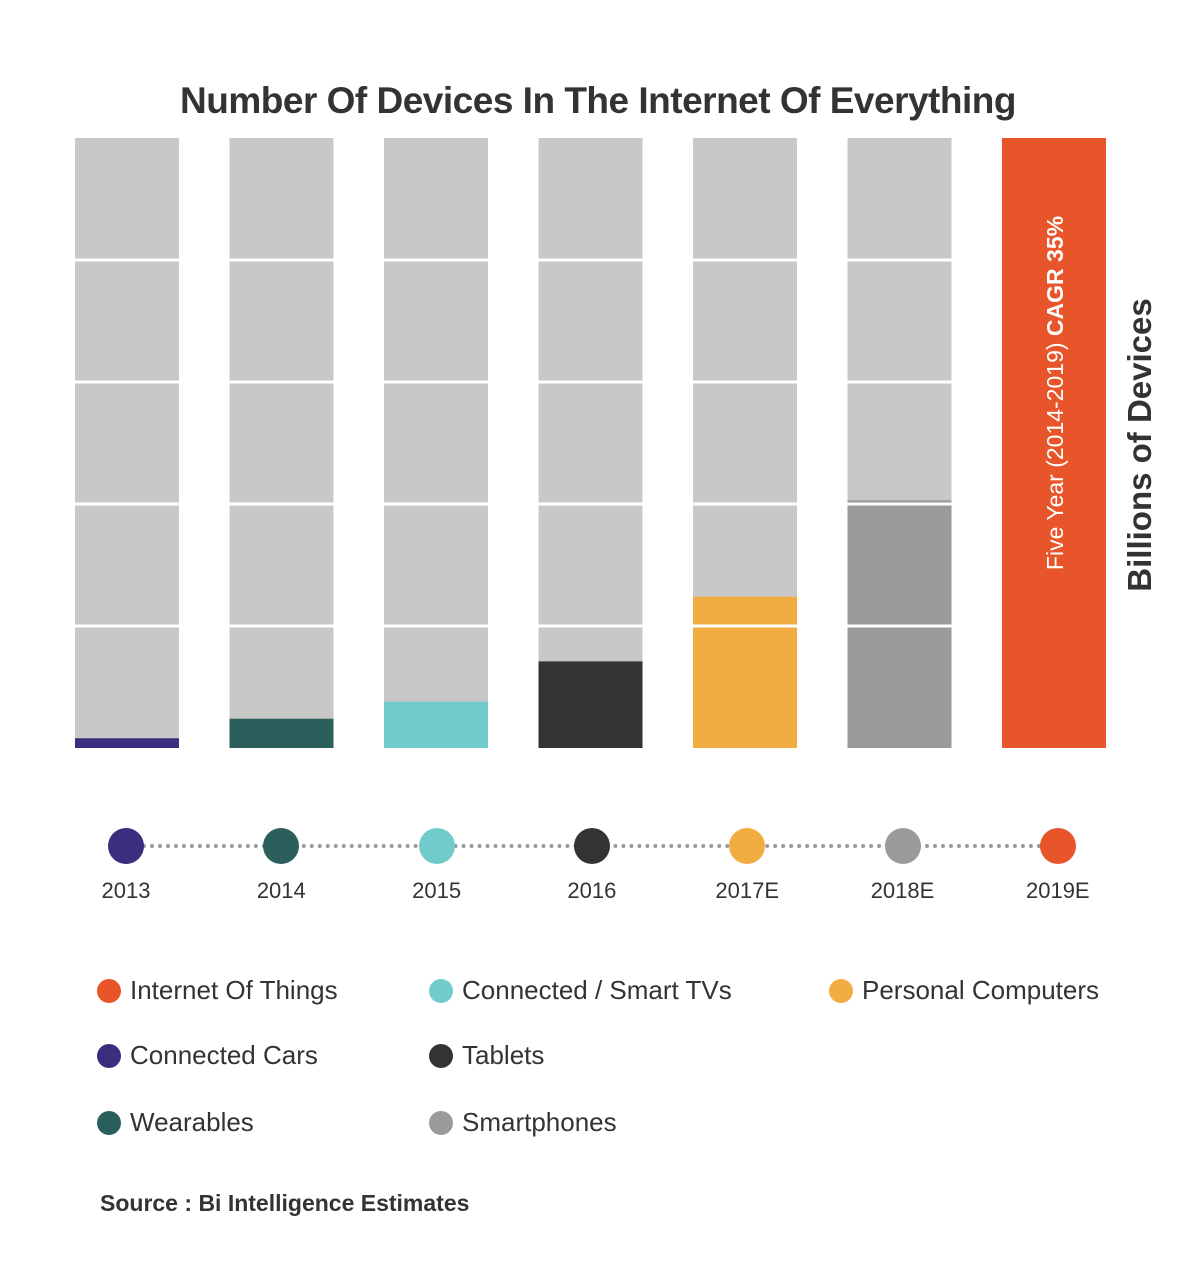 The image size is (1196, 1268). I want to click on legend-item: Personal Computers, so click(964, 990).